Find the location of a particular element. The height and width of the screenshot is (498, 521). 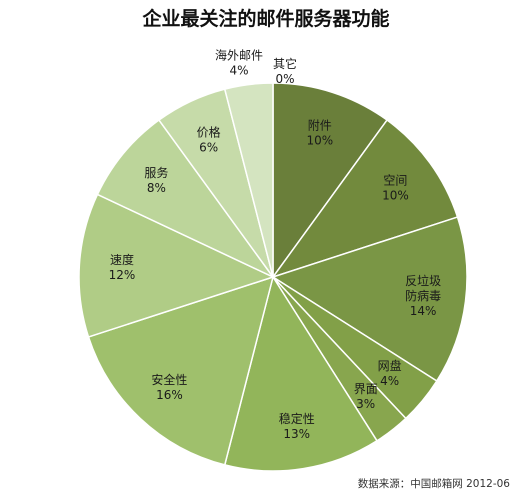

data-source: 数据来源：中国邮箱网 2012-06 is located at coordinates (434, 483).